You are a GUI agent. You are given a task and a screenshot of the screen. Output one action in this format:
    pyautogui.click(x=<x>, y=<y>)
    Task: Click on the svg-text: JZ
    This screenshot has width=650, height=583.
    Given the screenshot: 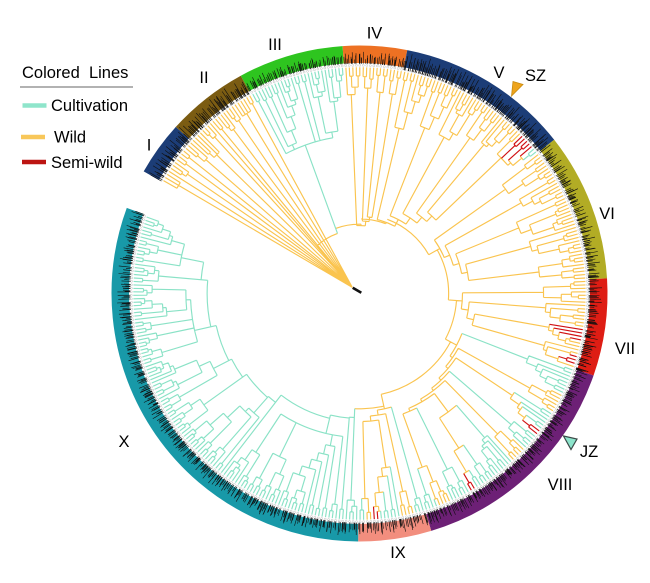 What is the action you would take?
    pyautogui.click(x=589, y=452)
    